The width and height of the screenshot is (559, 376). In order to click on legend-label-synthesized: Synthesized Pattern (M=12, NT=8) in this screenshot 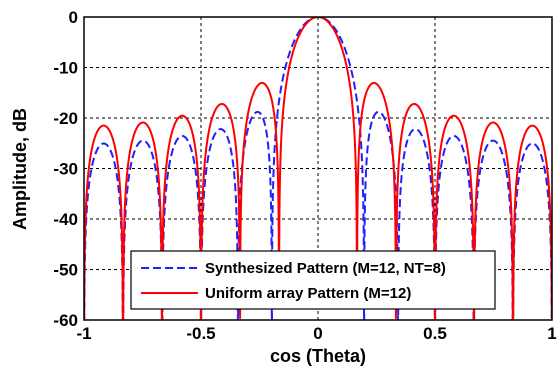, I will do `click(325, 268)`.